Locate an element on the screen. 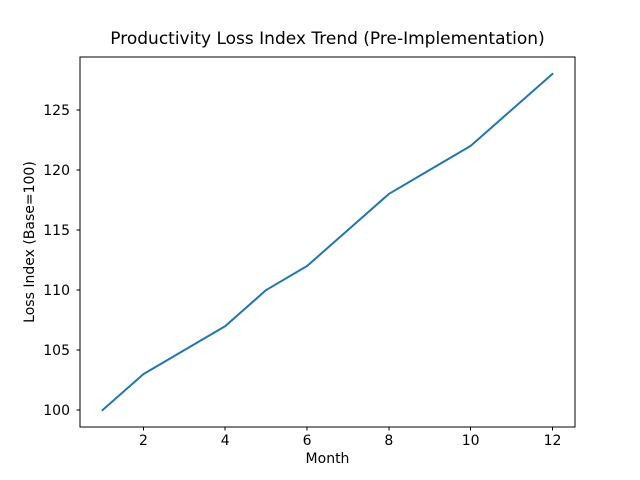 The width and height of the screenshot is (640, 480). y-axis-tick-labels: 100 105 110 115 120 125 is located at coordinates (56, 261).